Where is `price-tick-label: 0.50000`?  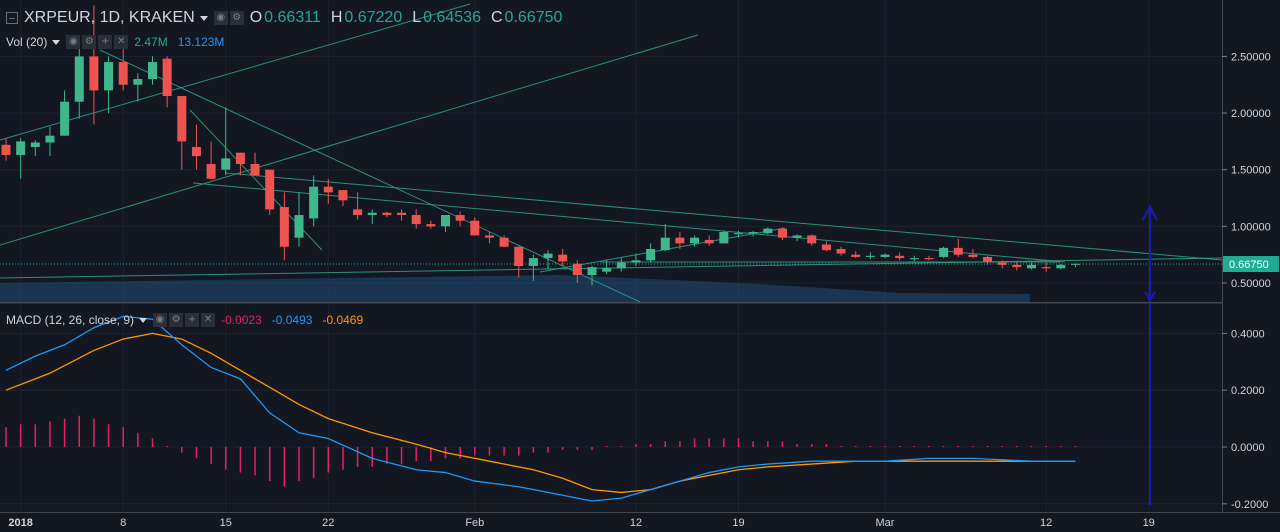 price-tick-label: 0.50000 is located at coordinates (1251, 284).